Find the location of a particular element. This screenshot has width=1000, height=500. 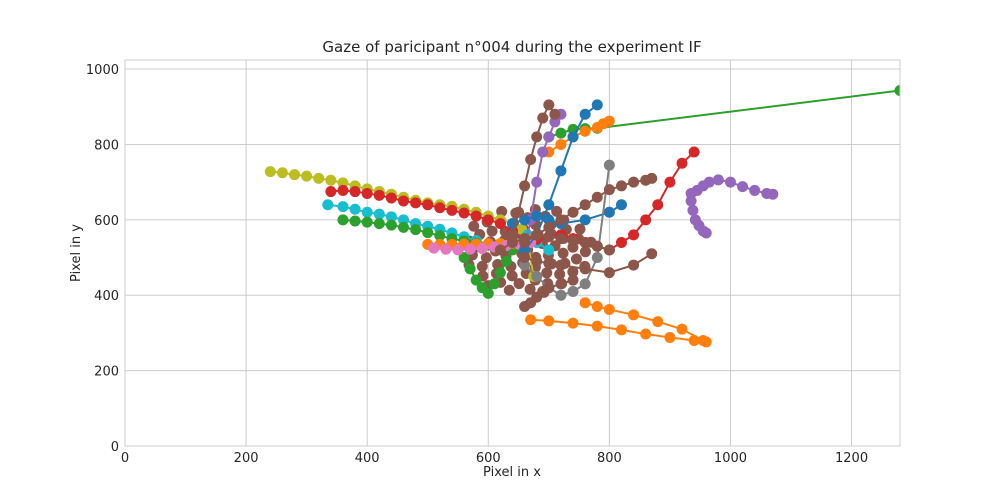

y-tick-label: 0 is located at coordinates (115, 447).